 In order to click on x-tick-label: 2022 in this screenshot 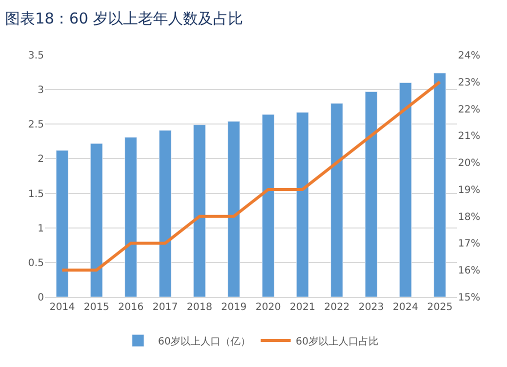, I will do `click(337, 307)`.